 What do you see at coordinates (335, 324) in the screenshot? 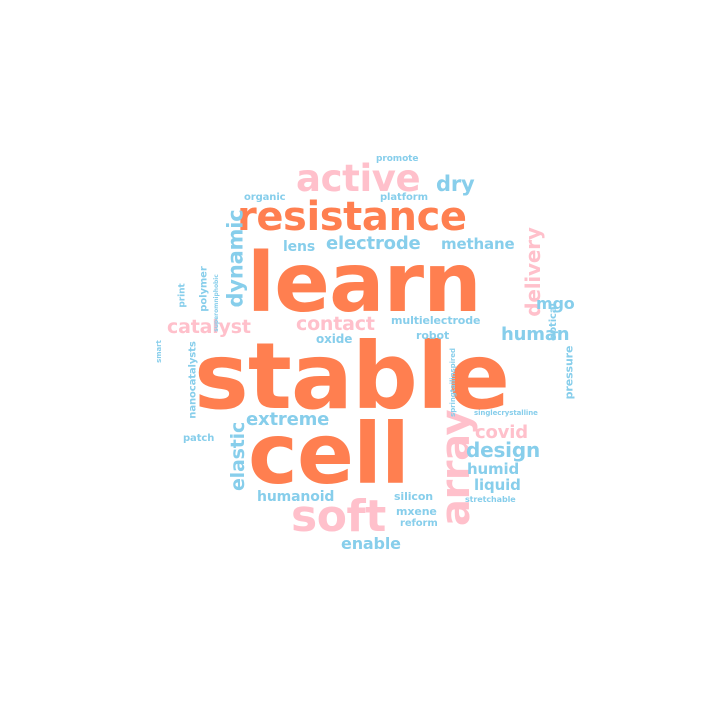
I see `word-contact: contact` at bounding box center [335, 324].